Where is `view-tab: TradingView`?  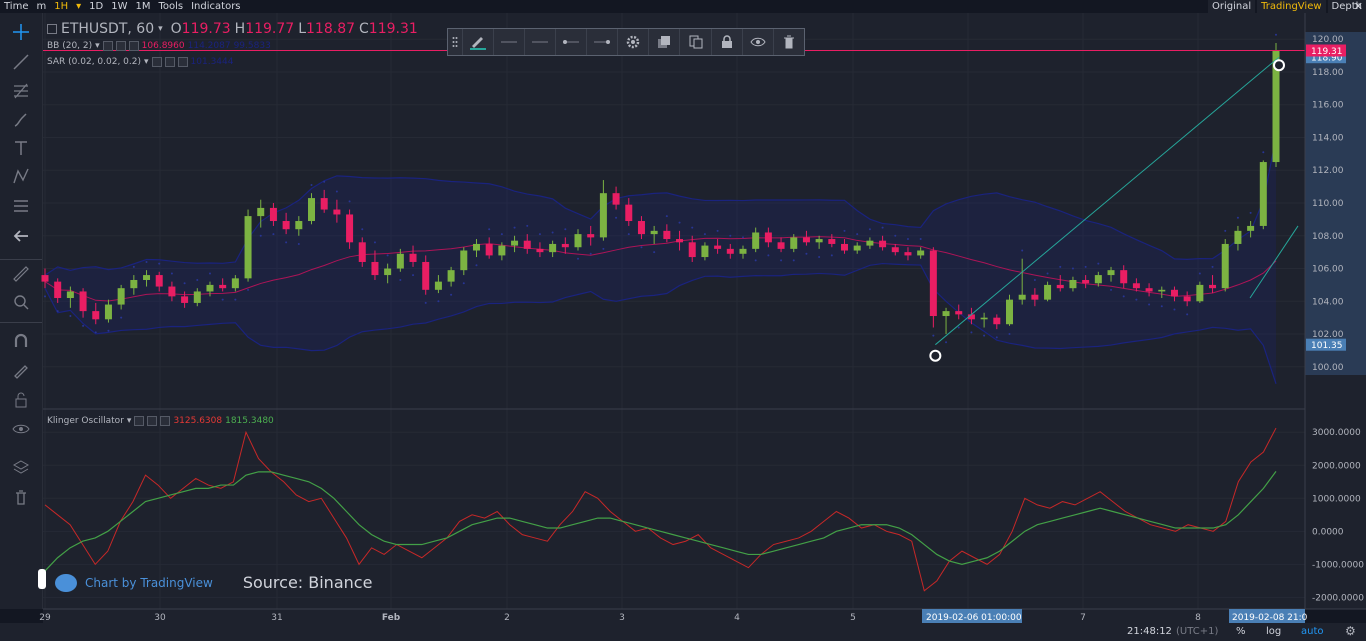
view-tab: TradingView is located at coordinates (1291, 6).